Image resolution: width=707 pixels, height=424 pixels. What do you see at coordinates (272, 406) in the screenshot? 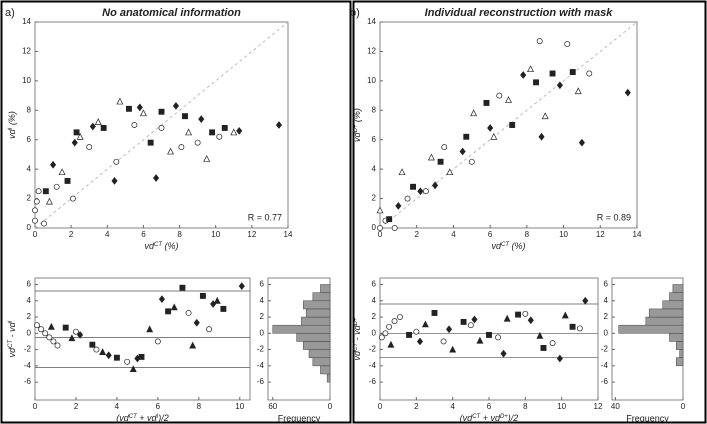
I see `x-tick-label: 60` at bounding box center [272, 406].